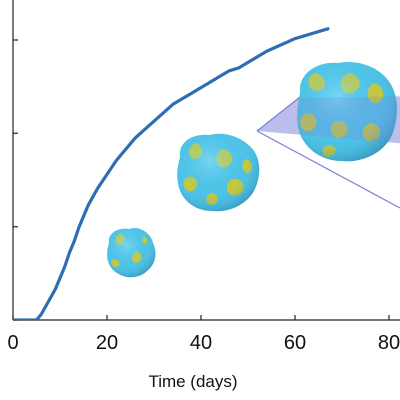 The image size is (400, 400). I want to click on tick-labels: 0 20 40 60 80, so click(203, 343).